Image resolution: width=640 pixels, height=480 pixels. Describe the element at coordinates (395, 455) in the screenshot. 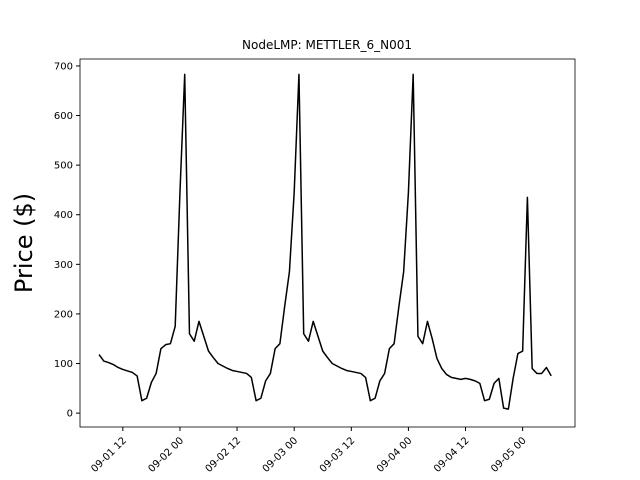

I see `x-tick-label: 09-04 00` at that location.